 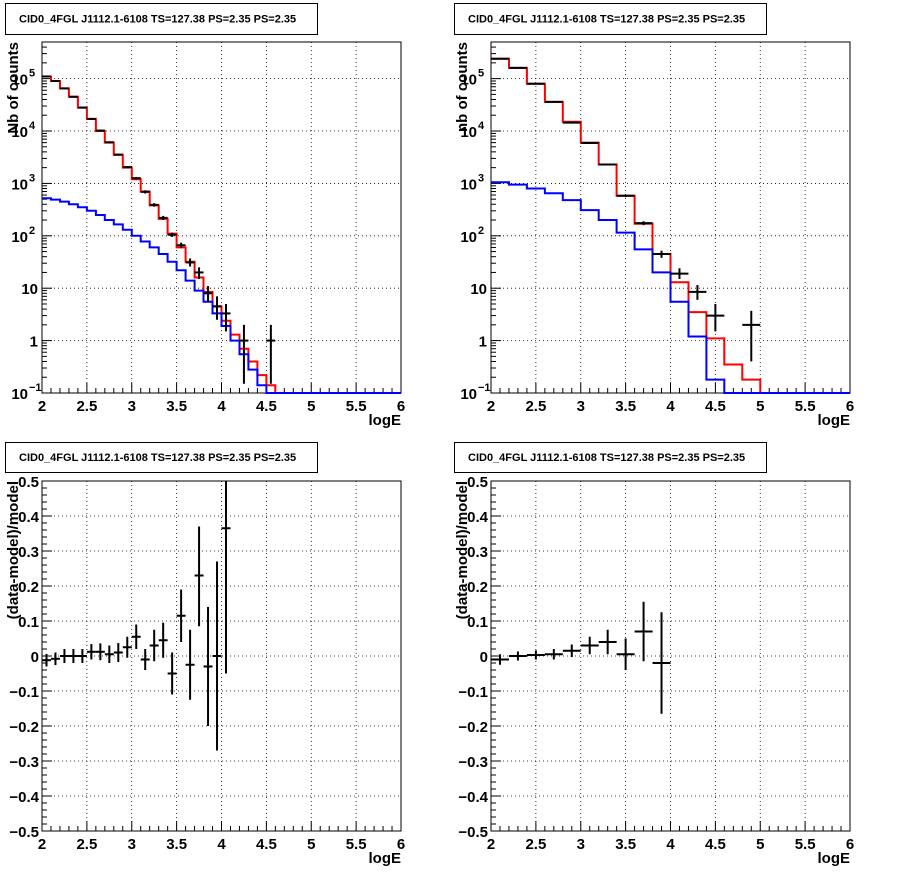 I want to click on y-tick-exponent: 4, so click(x=32, y=126).